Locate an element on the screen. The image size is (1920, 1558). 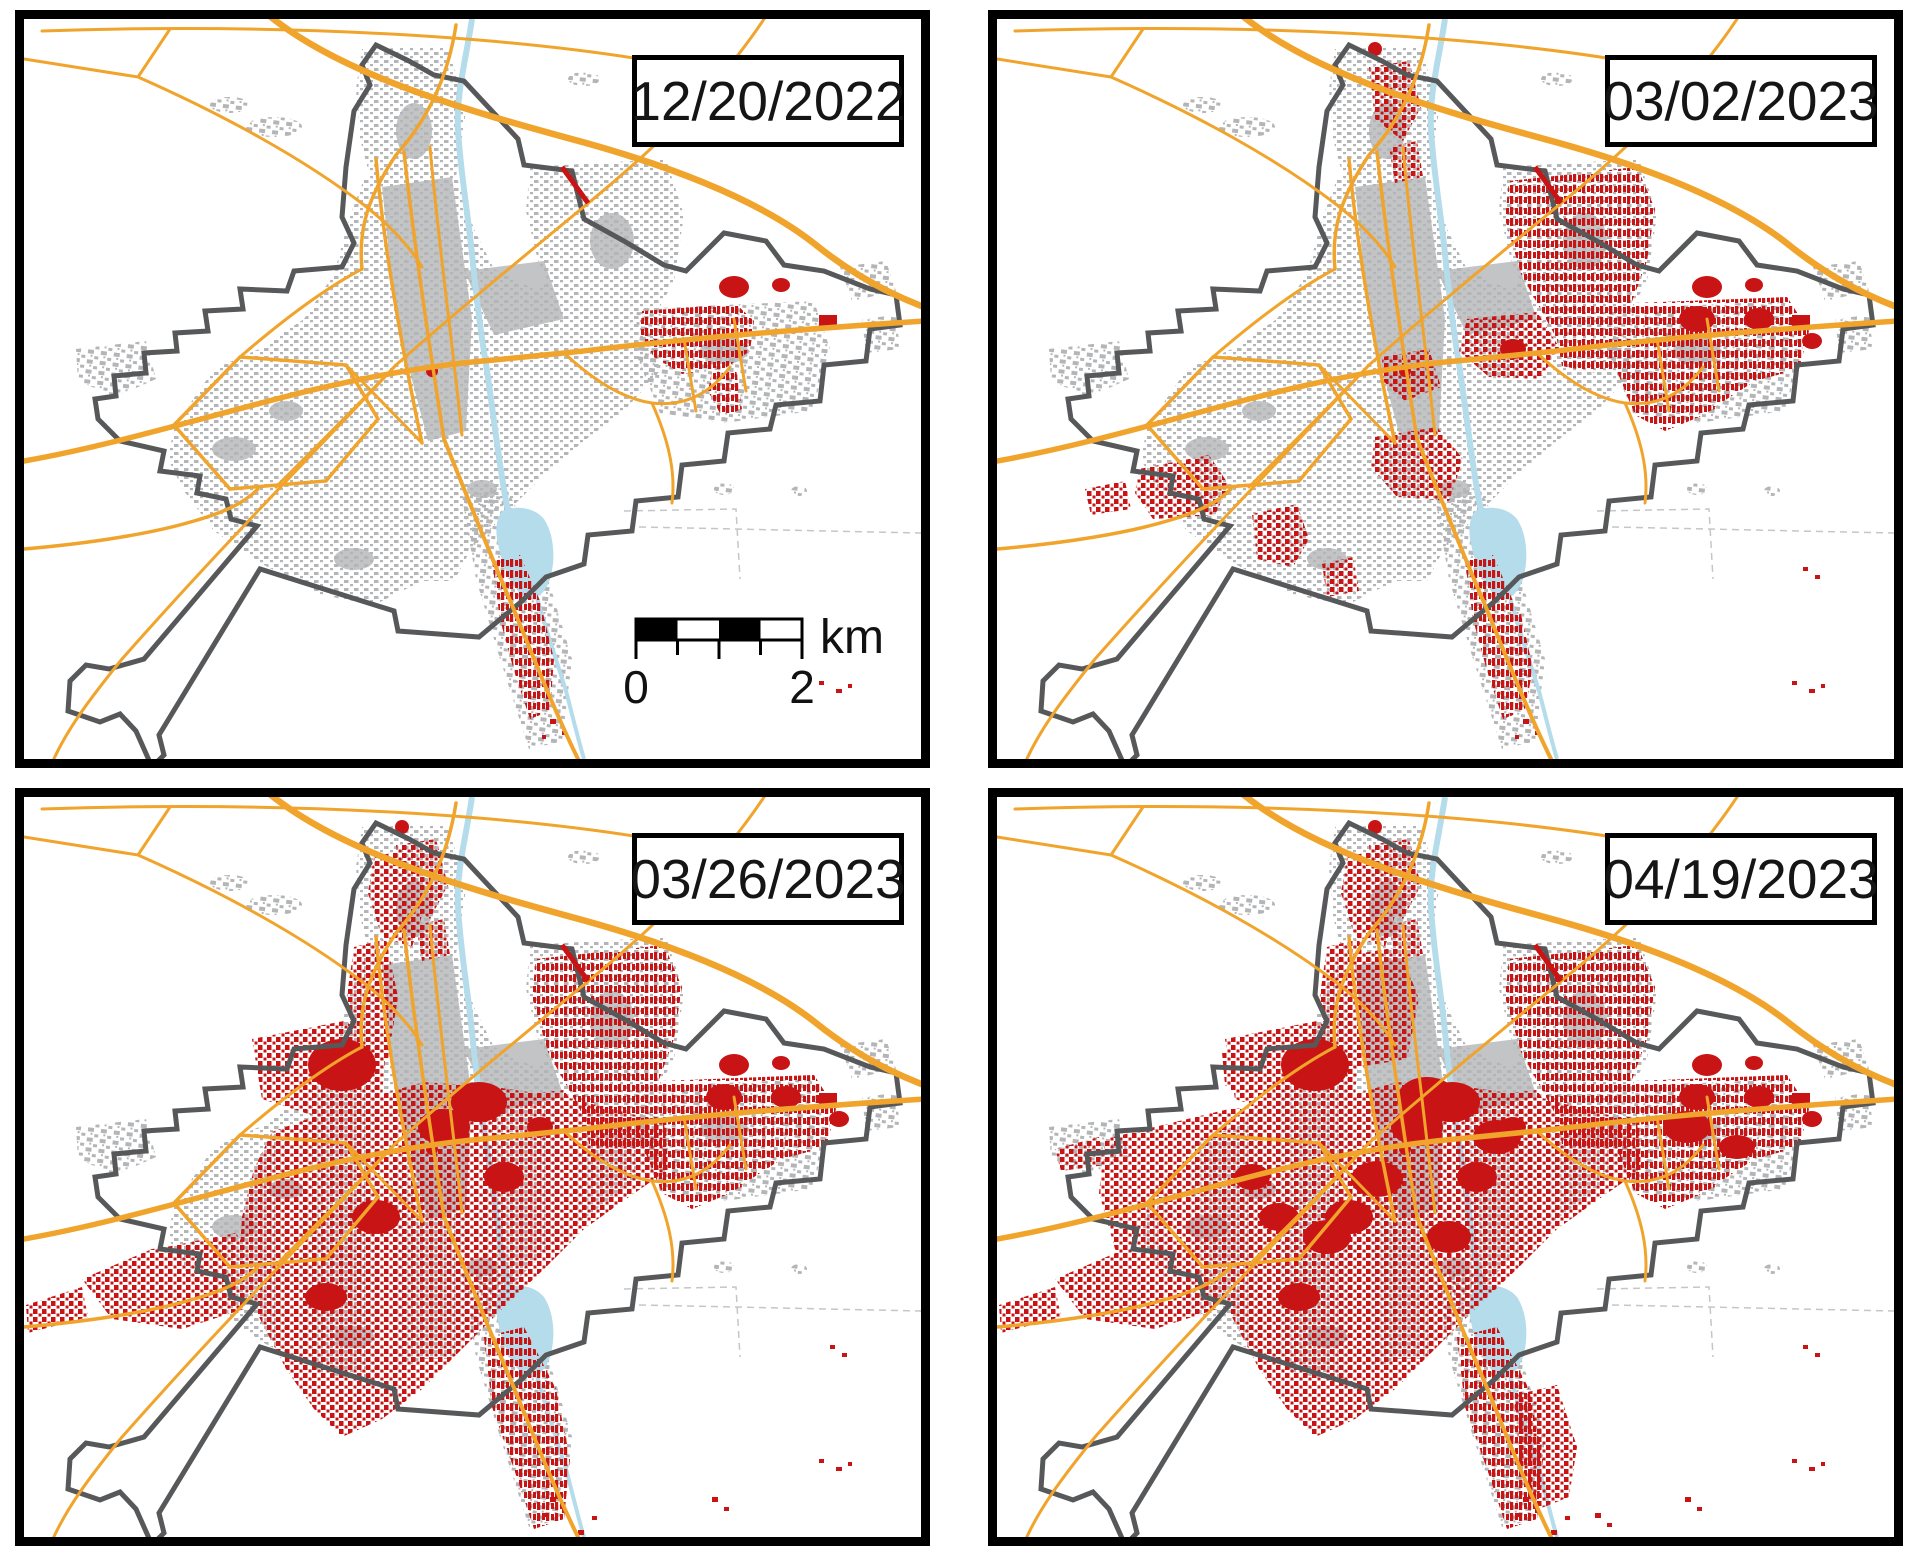
date-text-2: 03/02/2023 is located at coordinates (1741, 101).